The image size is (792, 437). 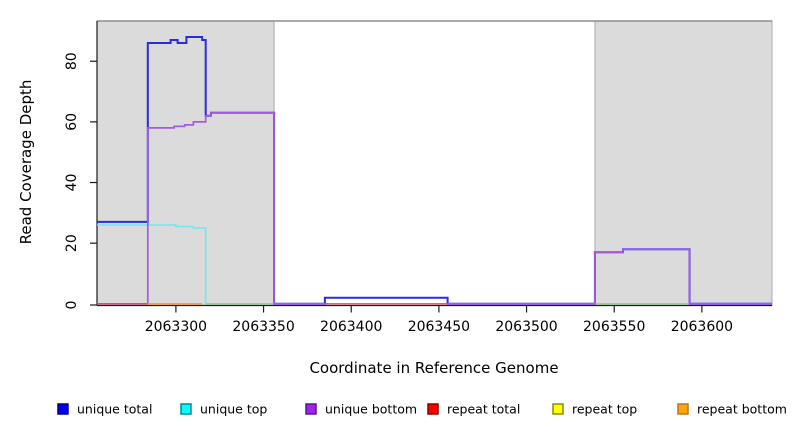 I want to click on series-unique-top, so click(x=152, y=264).